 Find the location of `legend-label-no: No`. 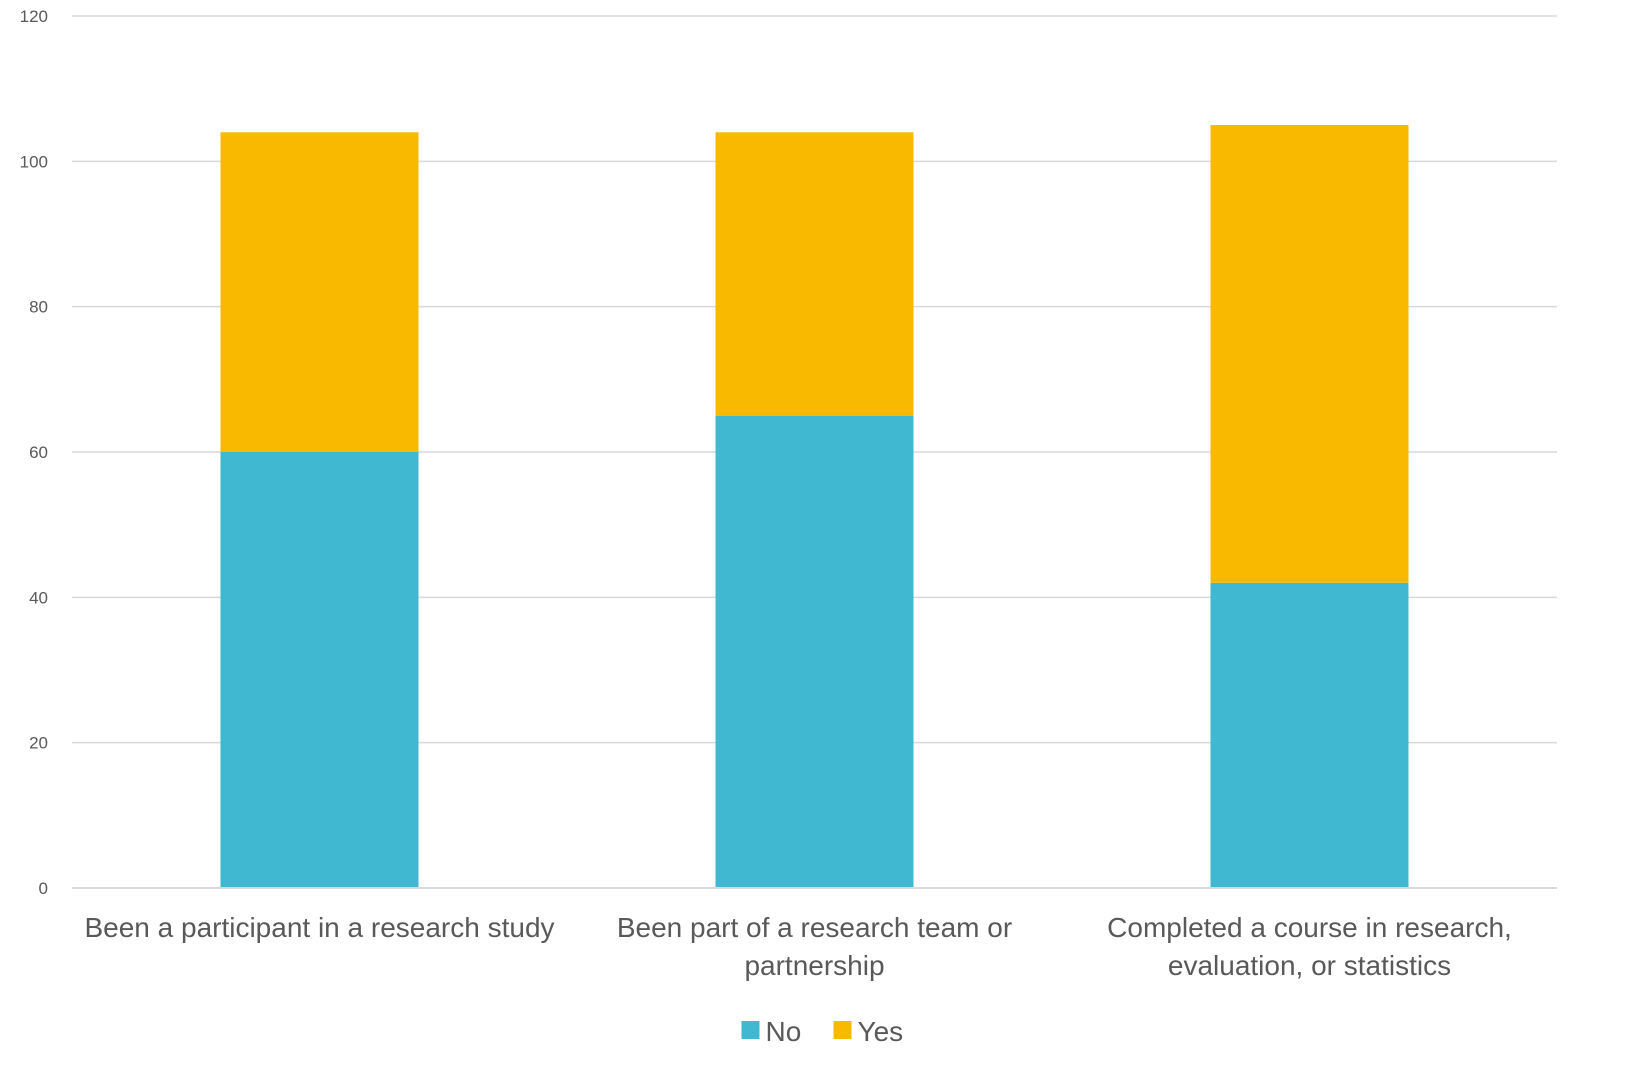

legend-label-no: No is located at coordinates (784, 1031).